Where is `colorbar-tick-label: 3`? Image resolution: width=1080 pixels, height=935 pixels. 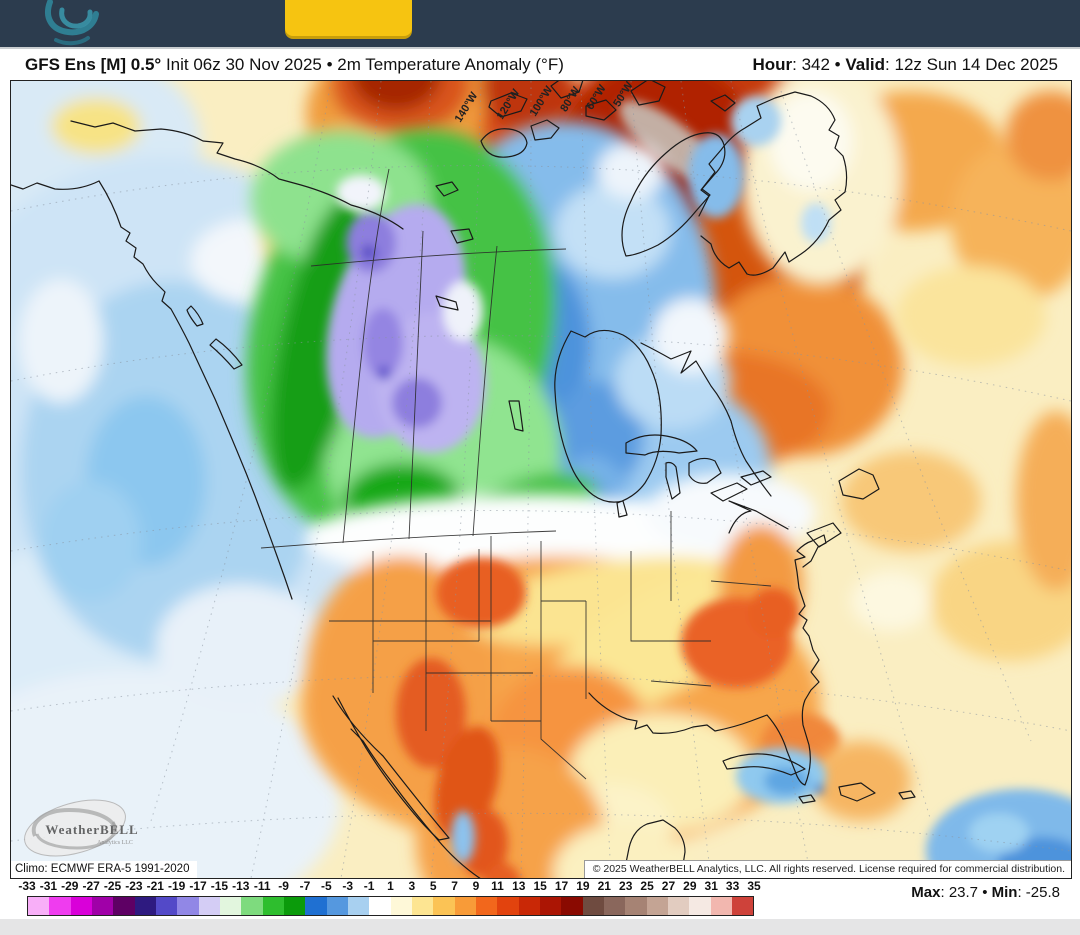
colorbar-tick-label: 3 is located at coordinates (412, 886).